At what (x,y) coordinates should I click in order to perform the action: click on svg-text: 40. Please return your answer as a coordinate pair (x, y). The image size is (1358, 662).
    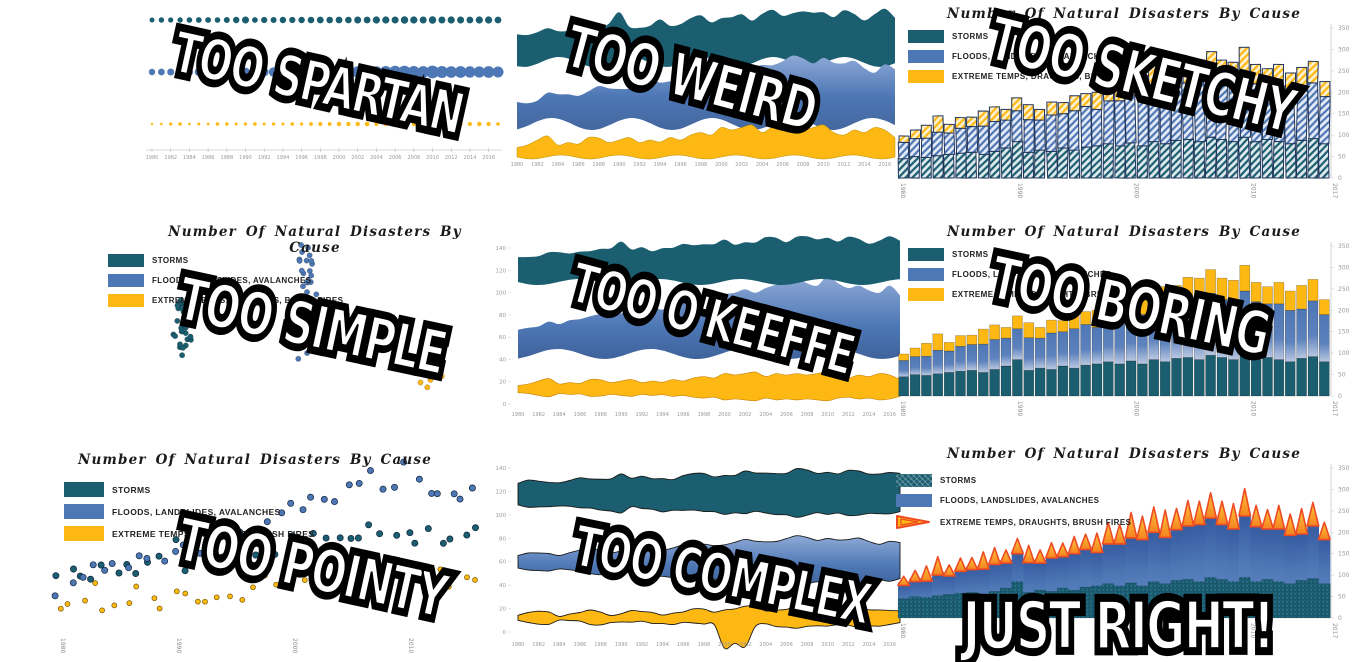
    Looking at the image, I should click on (502, 586).